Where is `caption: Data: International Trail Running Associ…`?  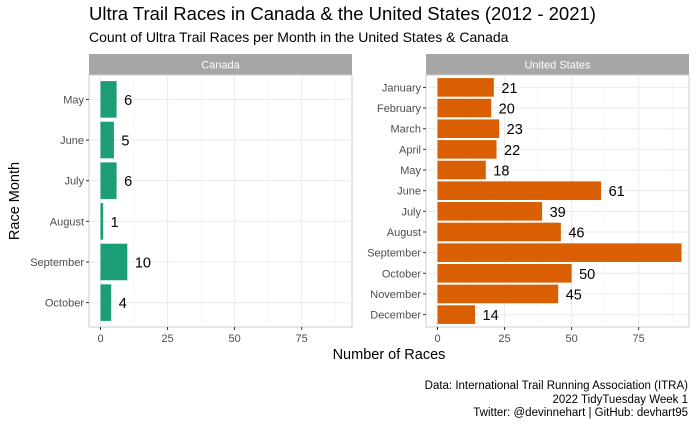
caption: Data: International Trail Running Associ… is located at coordinates (556, 400).